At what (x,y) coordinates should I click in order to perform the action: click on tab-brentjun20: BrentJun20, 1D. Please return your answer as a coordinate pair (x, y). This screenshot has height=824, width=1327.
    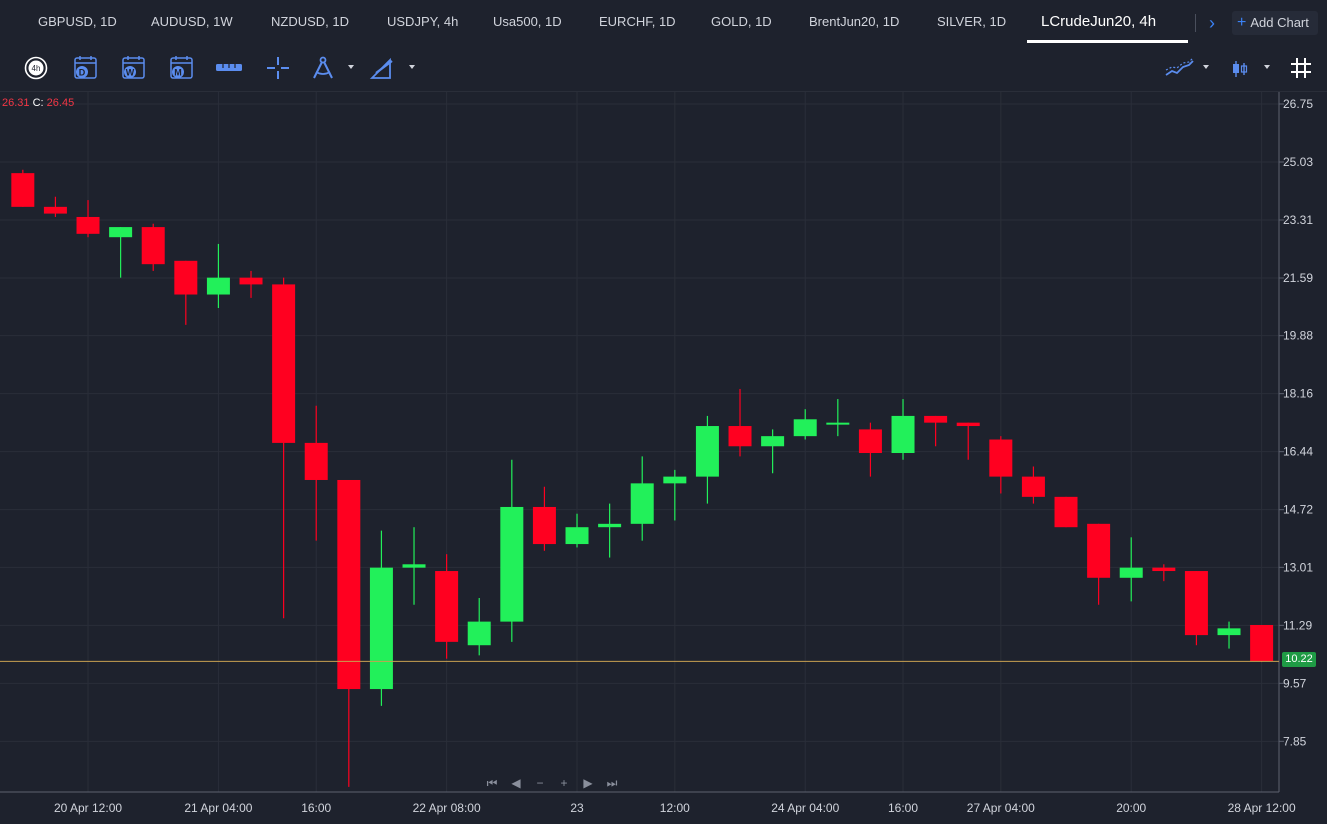
    Looking at the image, I should click on (854, 21).